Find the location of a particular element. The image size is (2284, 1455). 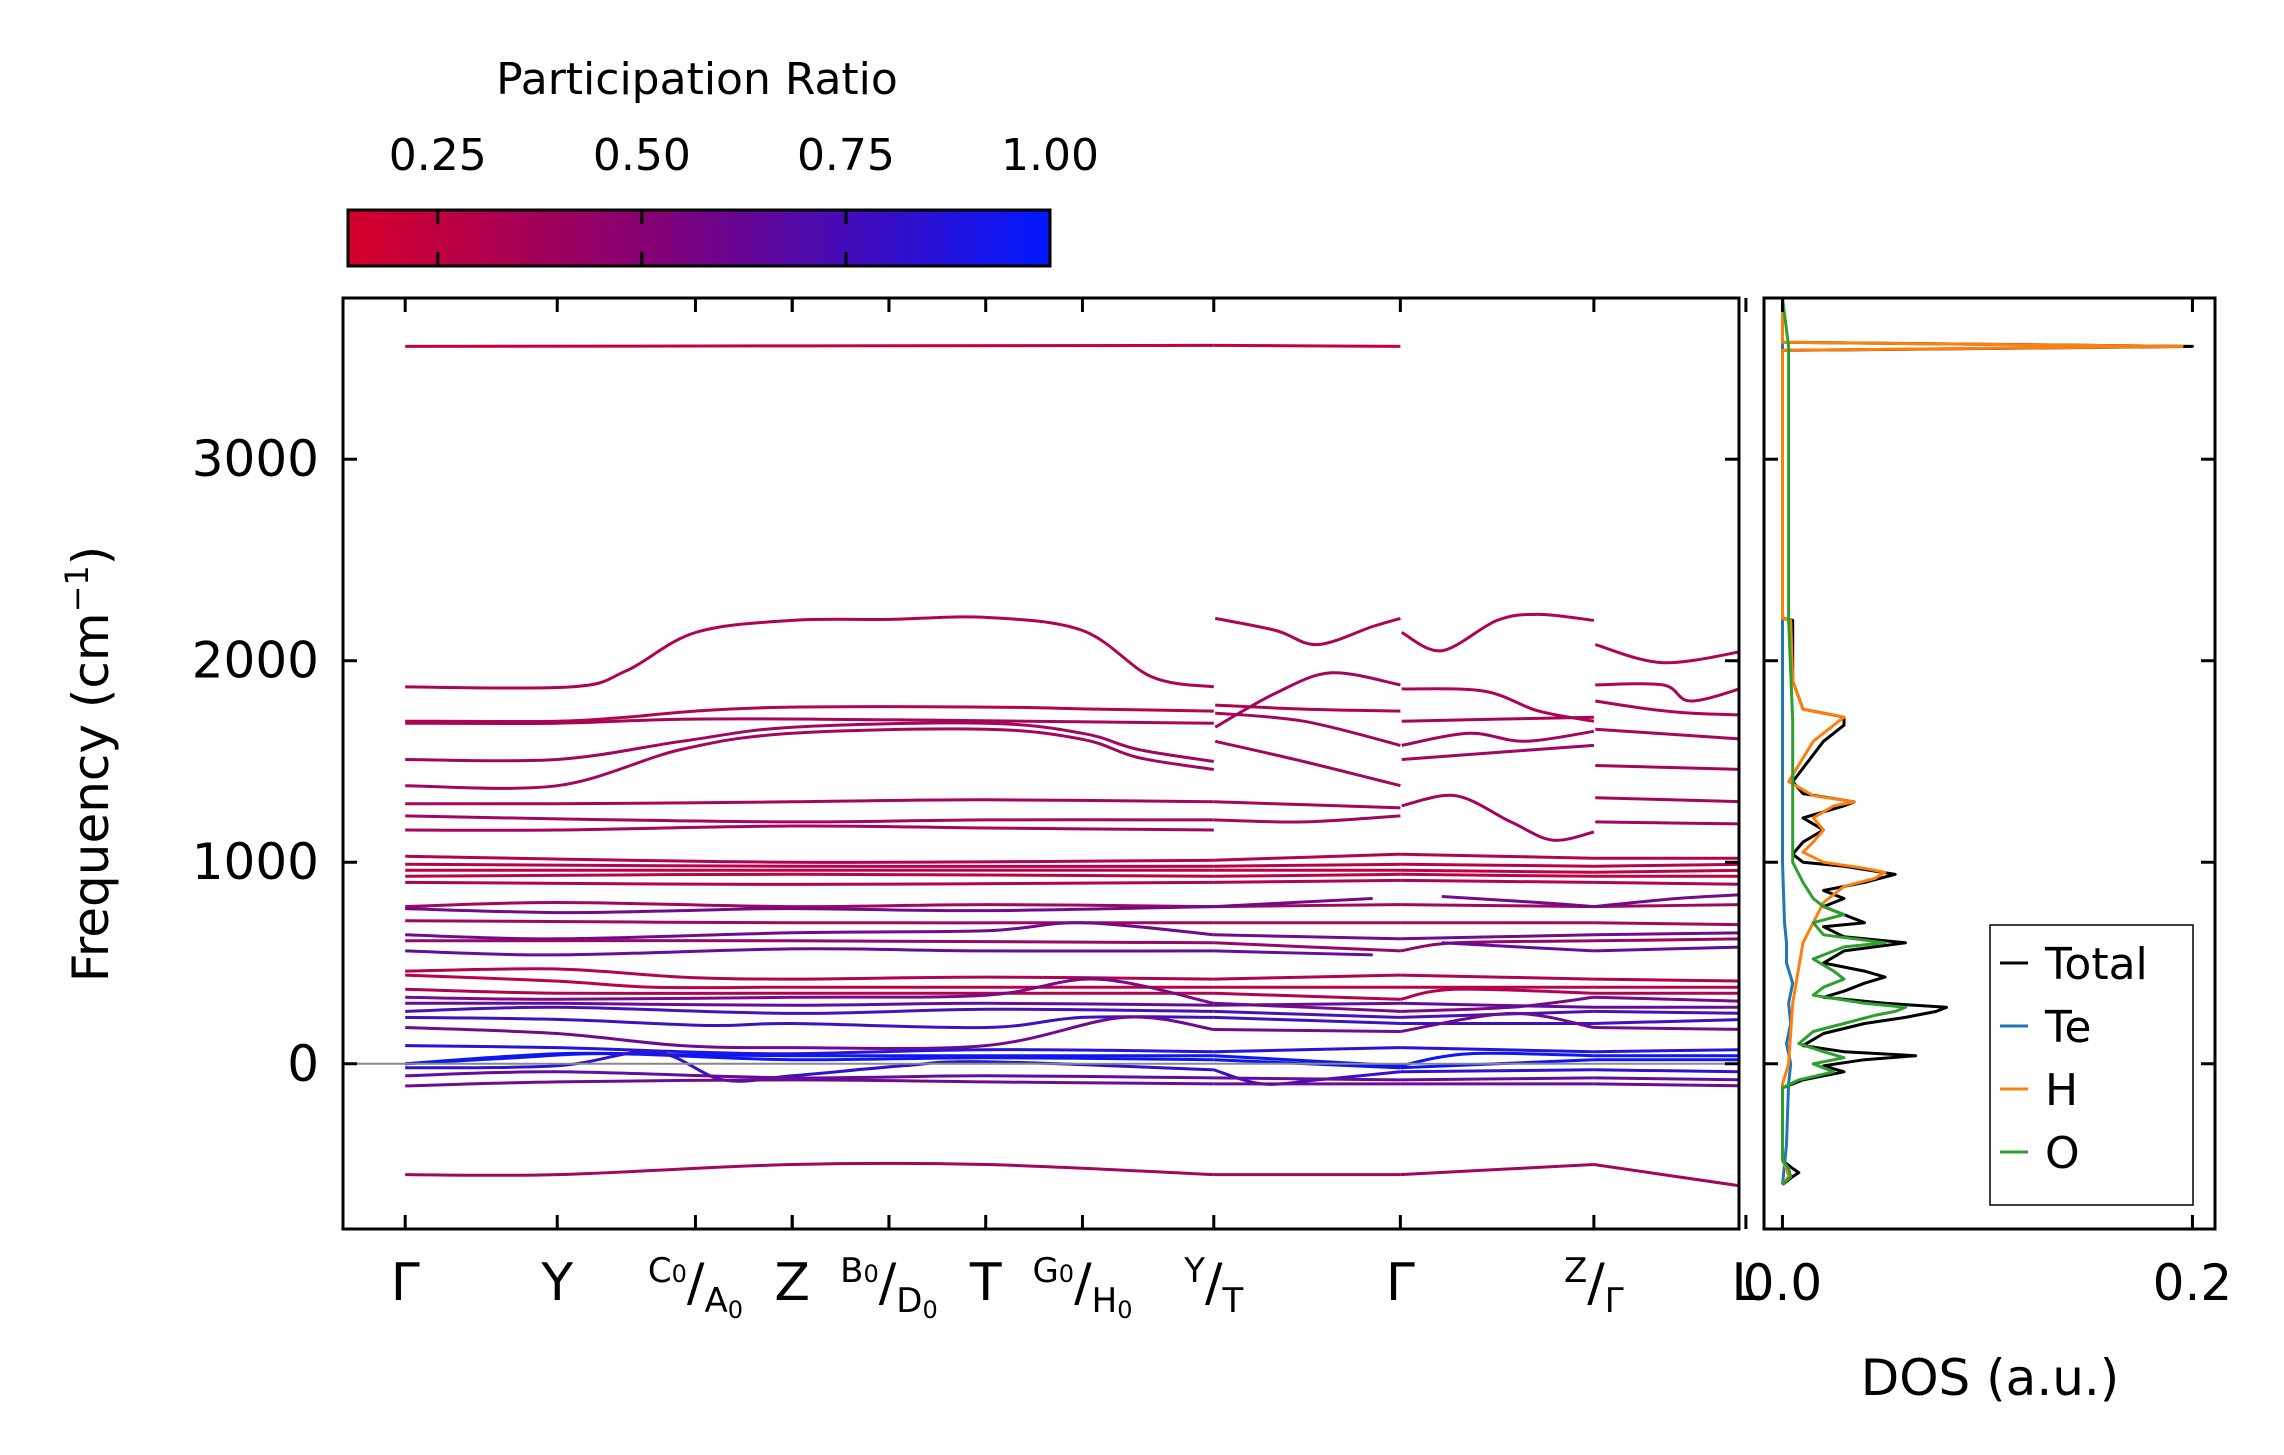

colorbar-gradient is located at coordinates (699, 238).